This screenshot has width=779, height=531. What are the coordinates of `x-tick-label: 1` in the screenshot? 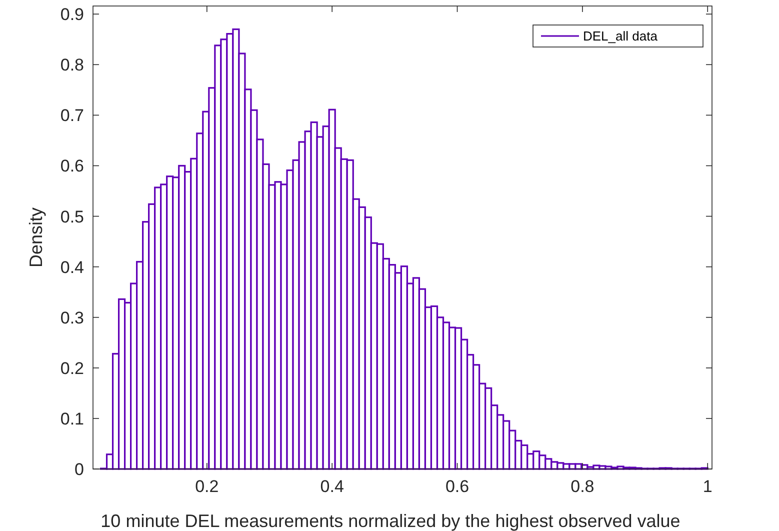 It's located at (707, 486).